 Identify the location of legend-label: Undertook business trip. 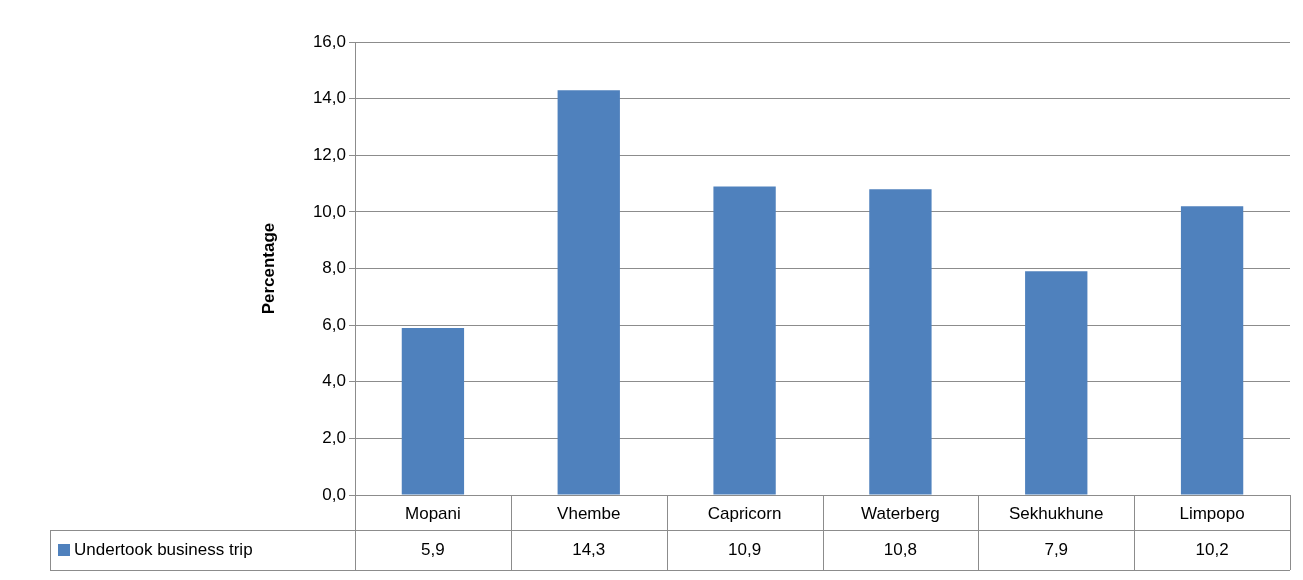
(163, 549).